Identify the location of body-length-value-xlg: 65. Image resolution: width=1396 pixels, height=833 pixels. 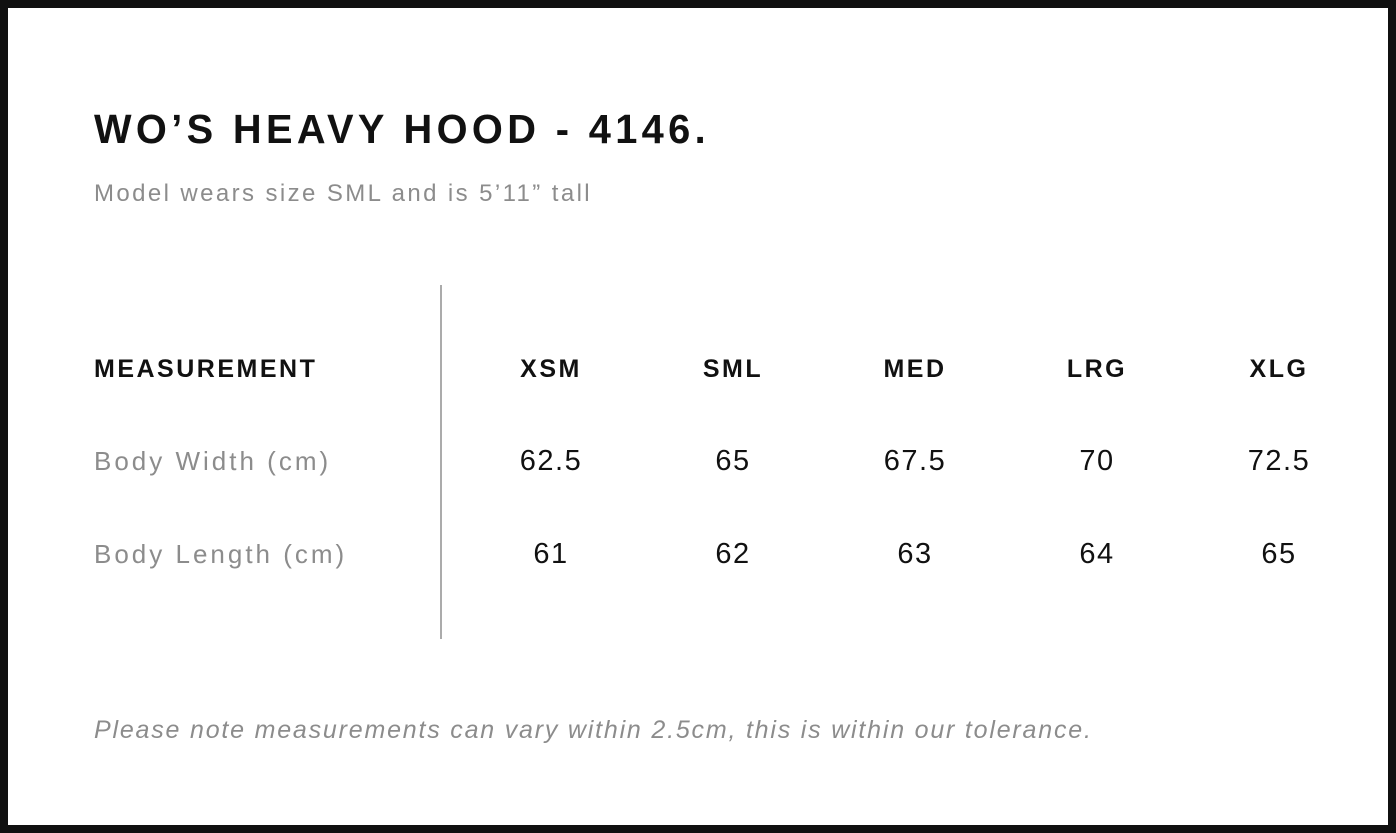
(1279, 553).